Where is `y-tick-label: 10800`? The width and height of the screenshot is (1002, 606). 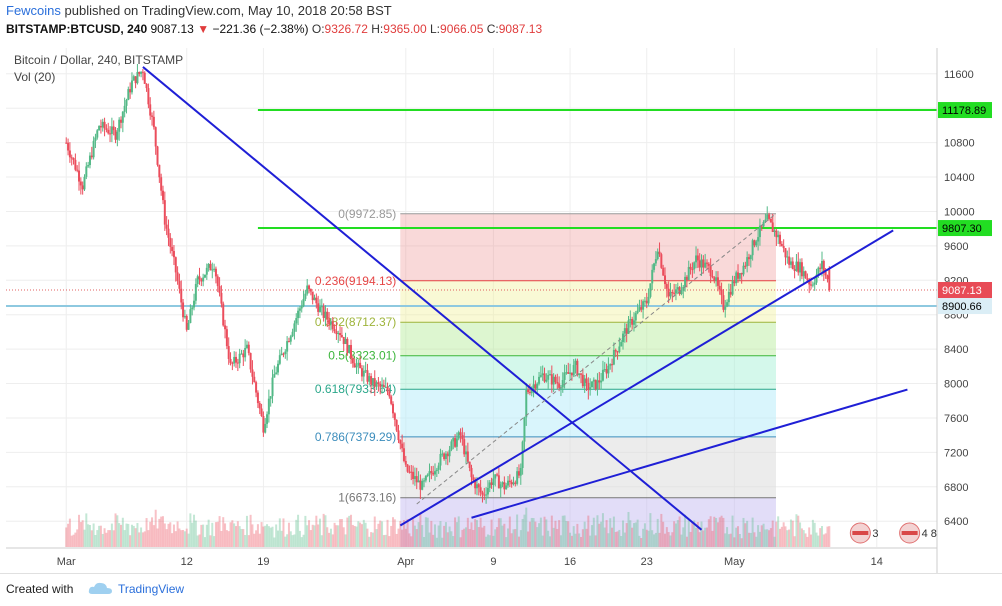
y-tick-label: 10800 is located at coordinates (959, 144).